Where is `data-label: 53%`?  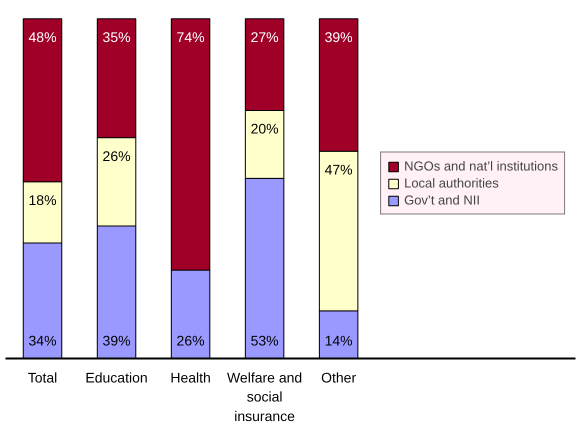
data-label: 53% is located at coordinates (264, 340).